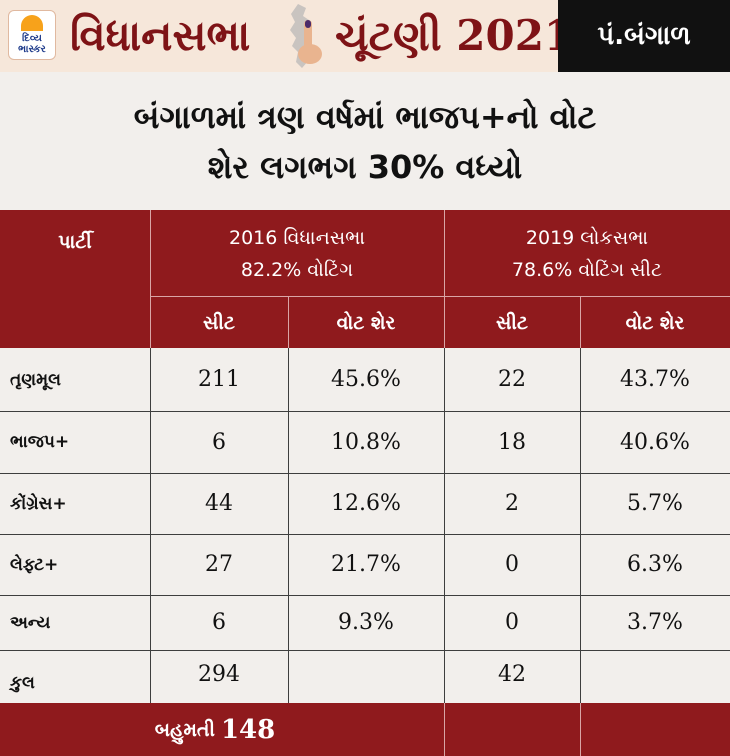 The image size is (730, 756). Describe the element at coordinates (512, 379) in the screenshot. I see `seats-2019: 22` at that location.